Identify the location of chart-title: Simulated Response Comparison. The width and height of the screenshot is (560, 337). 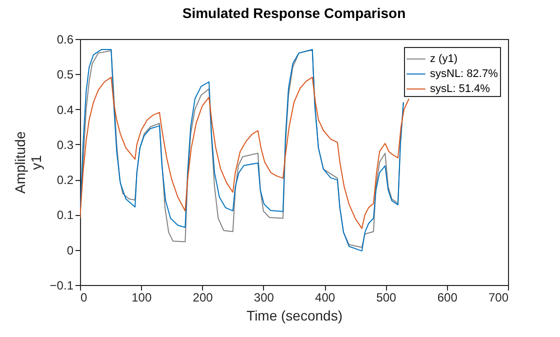
(294, 13).